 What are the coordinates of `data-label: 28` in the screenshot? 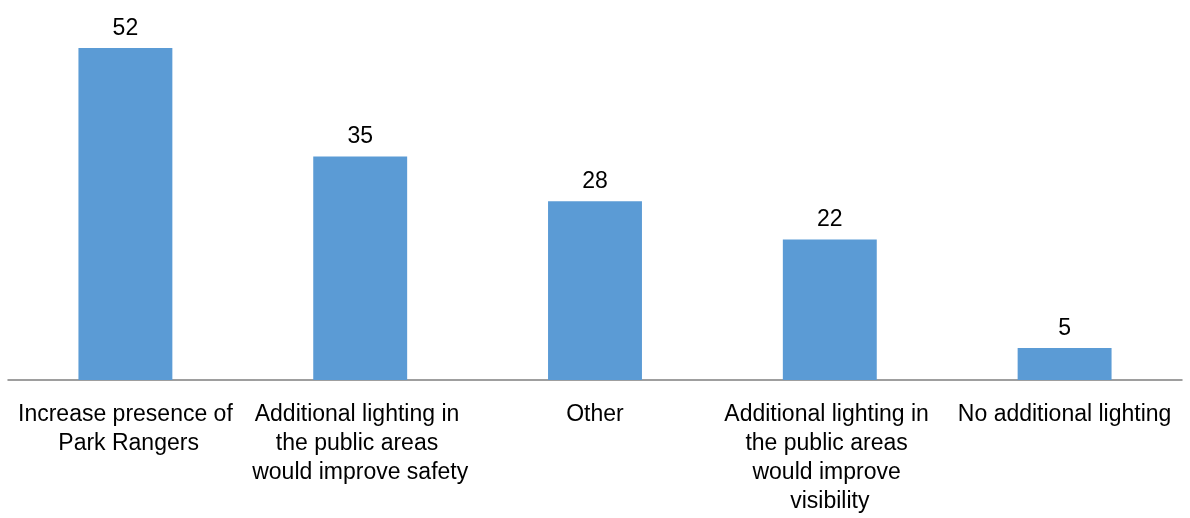 It's located at (595, 179).